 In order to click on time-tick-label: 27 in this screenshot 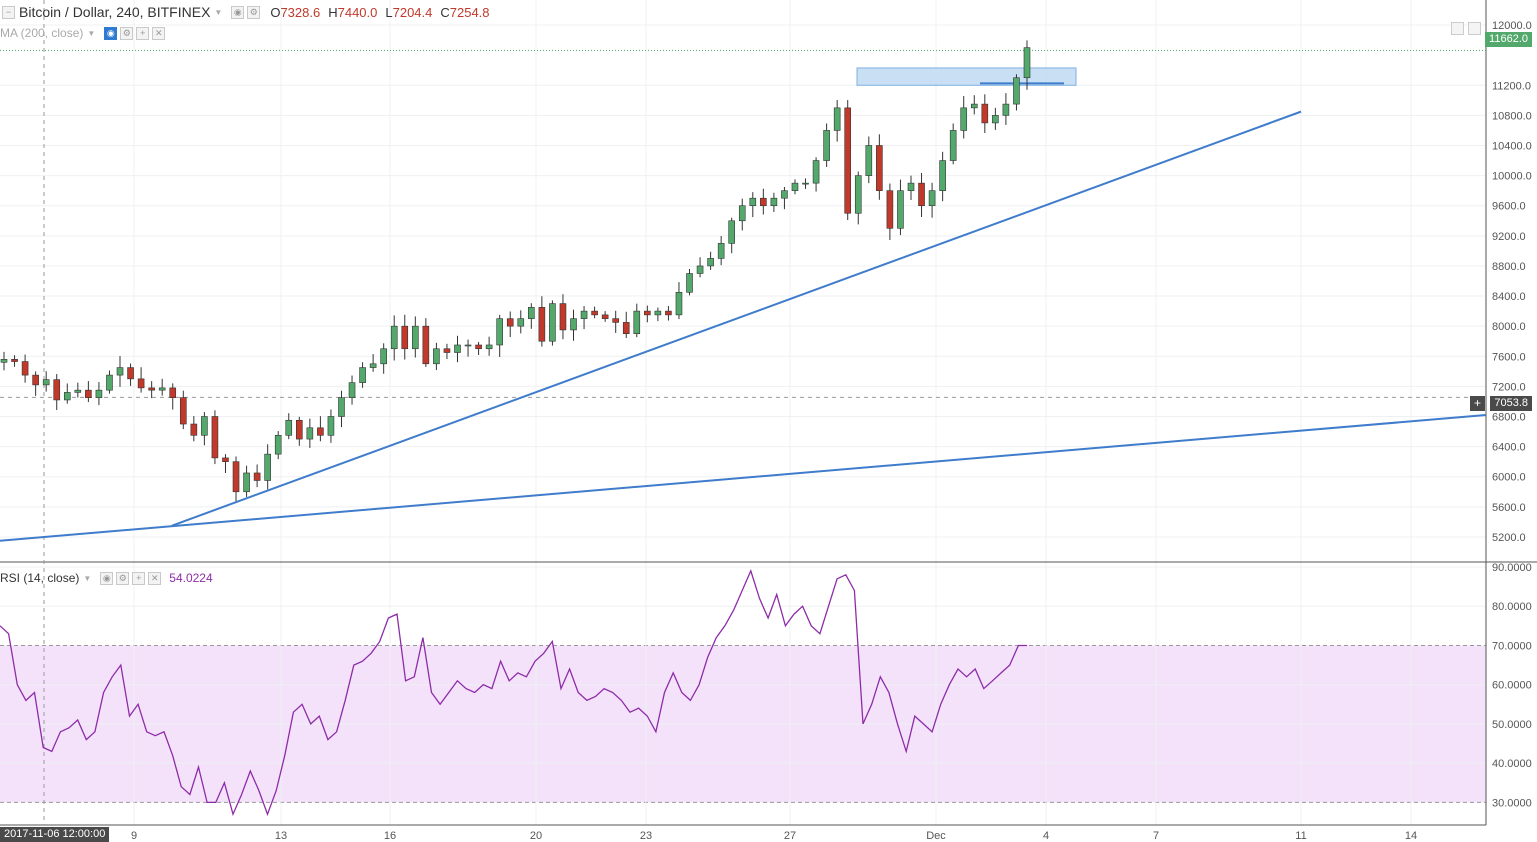, I will do `click(790, 836)`.